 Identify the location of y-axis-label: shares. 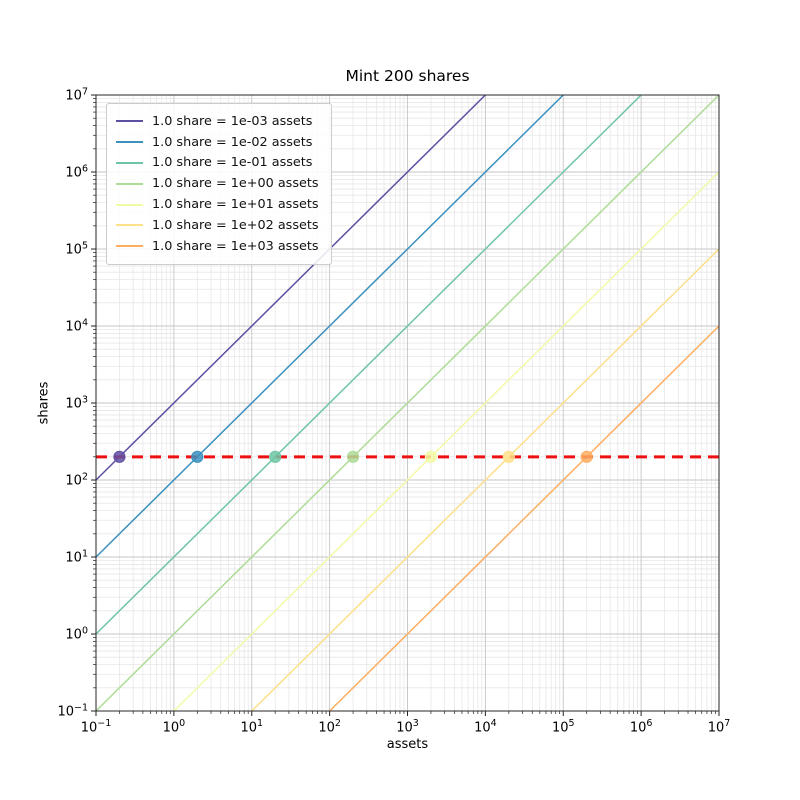
(44, 403).